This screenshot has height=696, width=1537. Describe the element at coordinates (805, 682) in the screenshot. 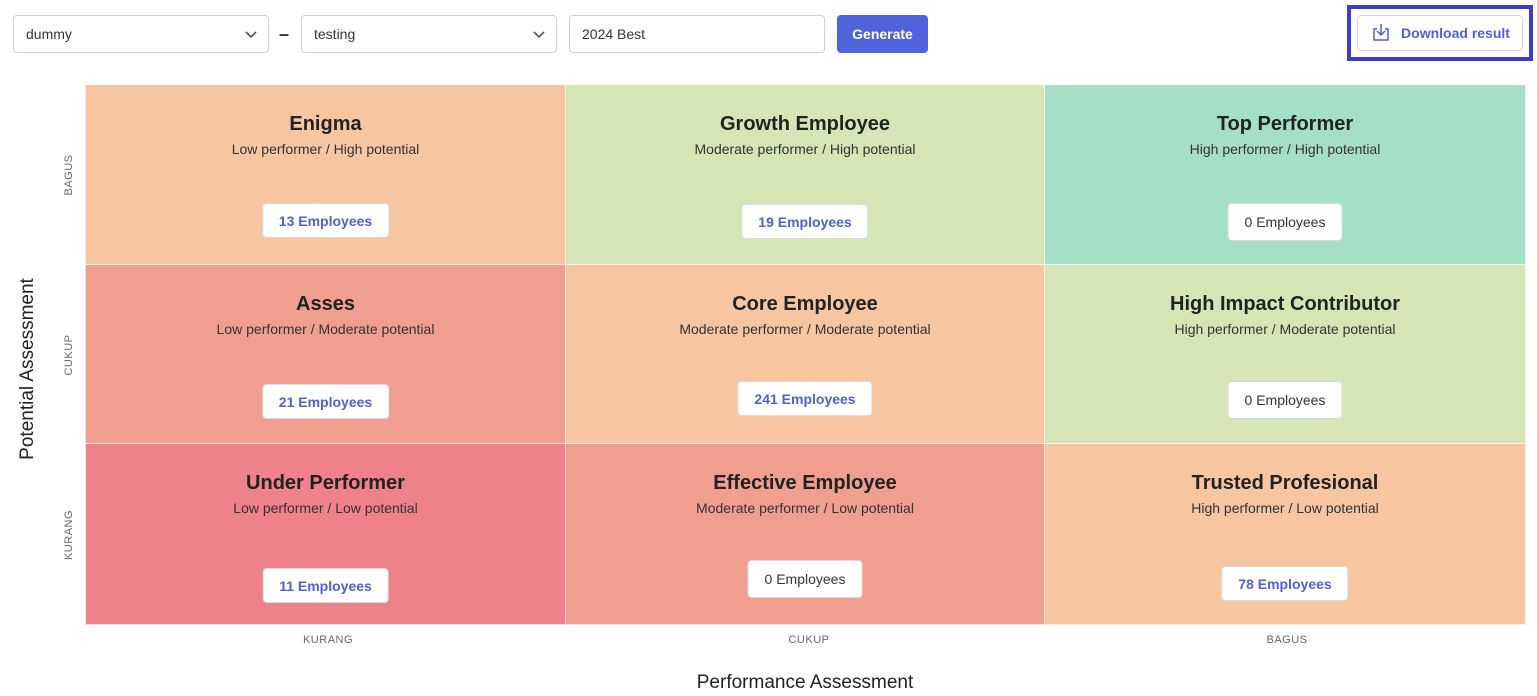

I see `x-axis-title: Performance Assessment` at that location.